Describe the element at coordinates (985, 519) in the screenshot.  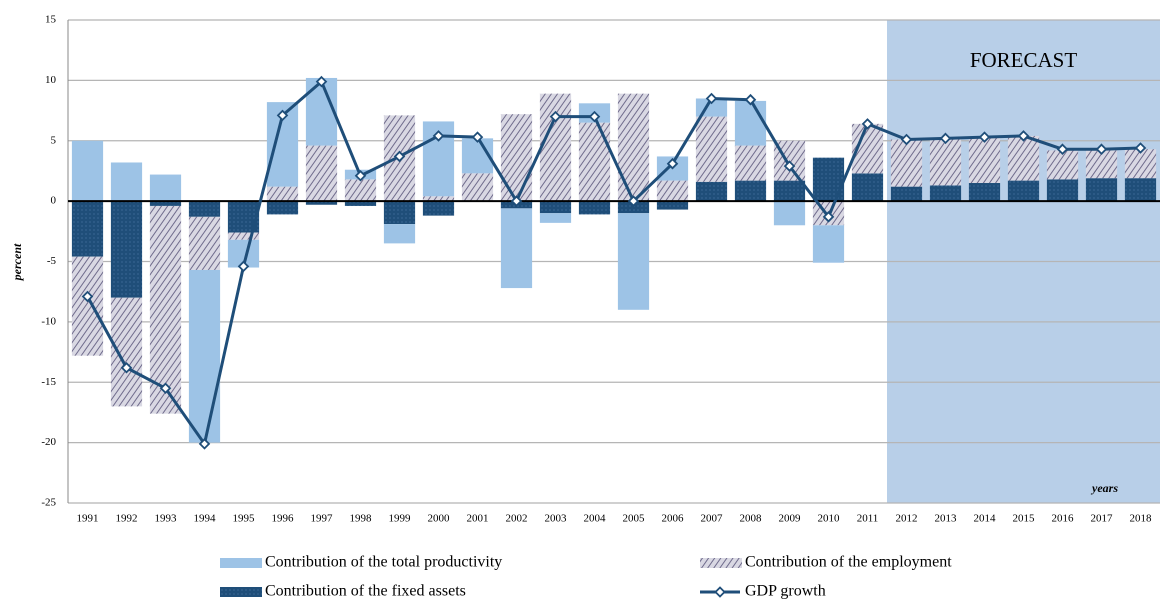
I see `x-tick-label: 2014` at that location.